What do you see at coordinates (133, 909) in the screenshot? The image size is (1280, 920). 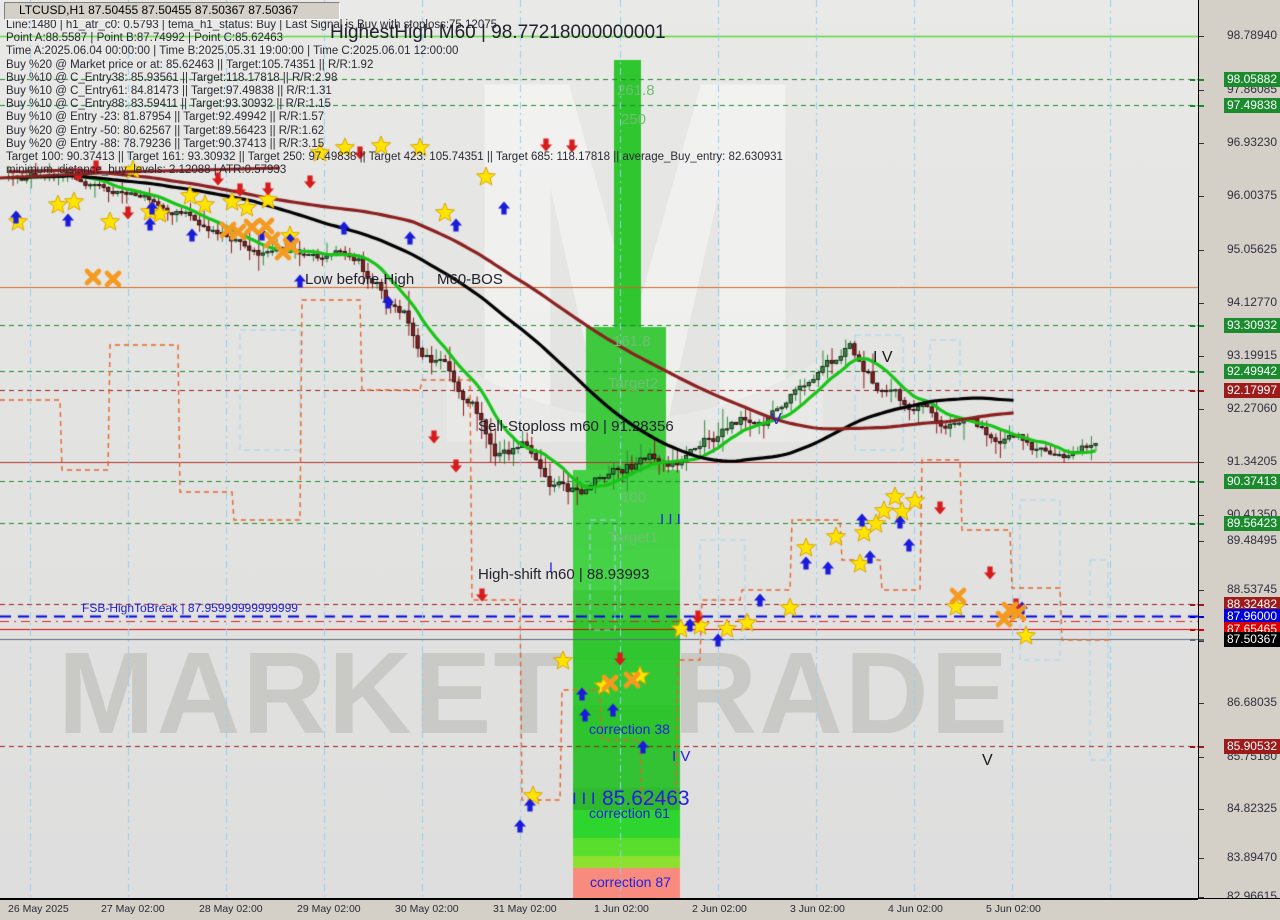 I see `time-tick-label: 27 May 02:00` at bounding box center [133, 909].